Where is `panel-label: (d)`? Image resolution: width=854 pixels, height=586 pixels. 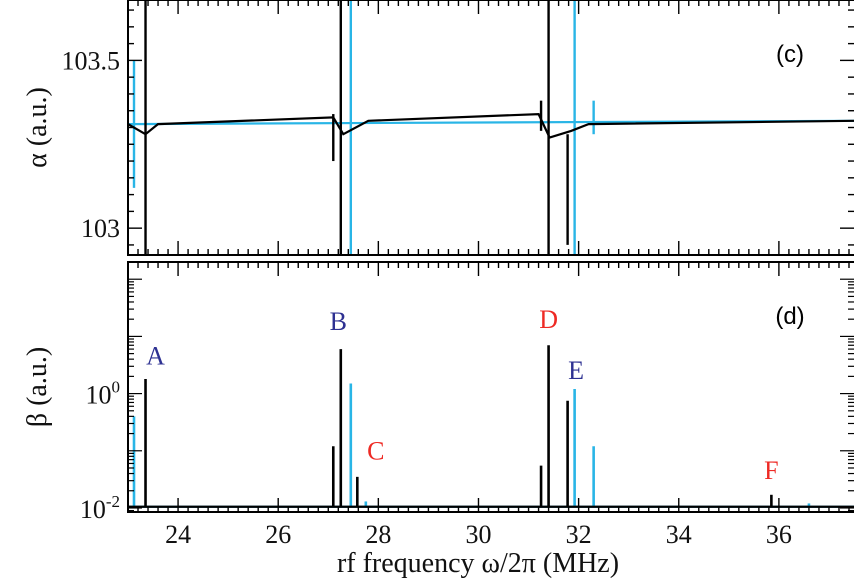 panel-label: (d) is located at coordinates (789, 316).